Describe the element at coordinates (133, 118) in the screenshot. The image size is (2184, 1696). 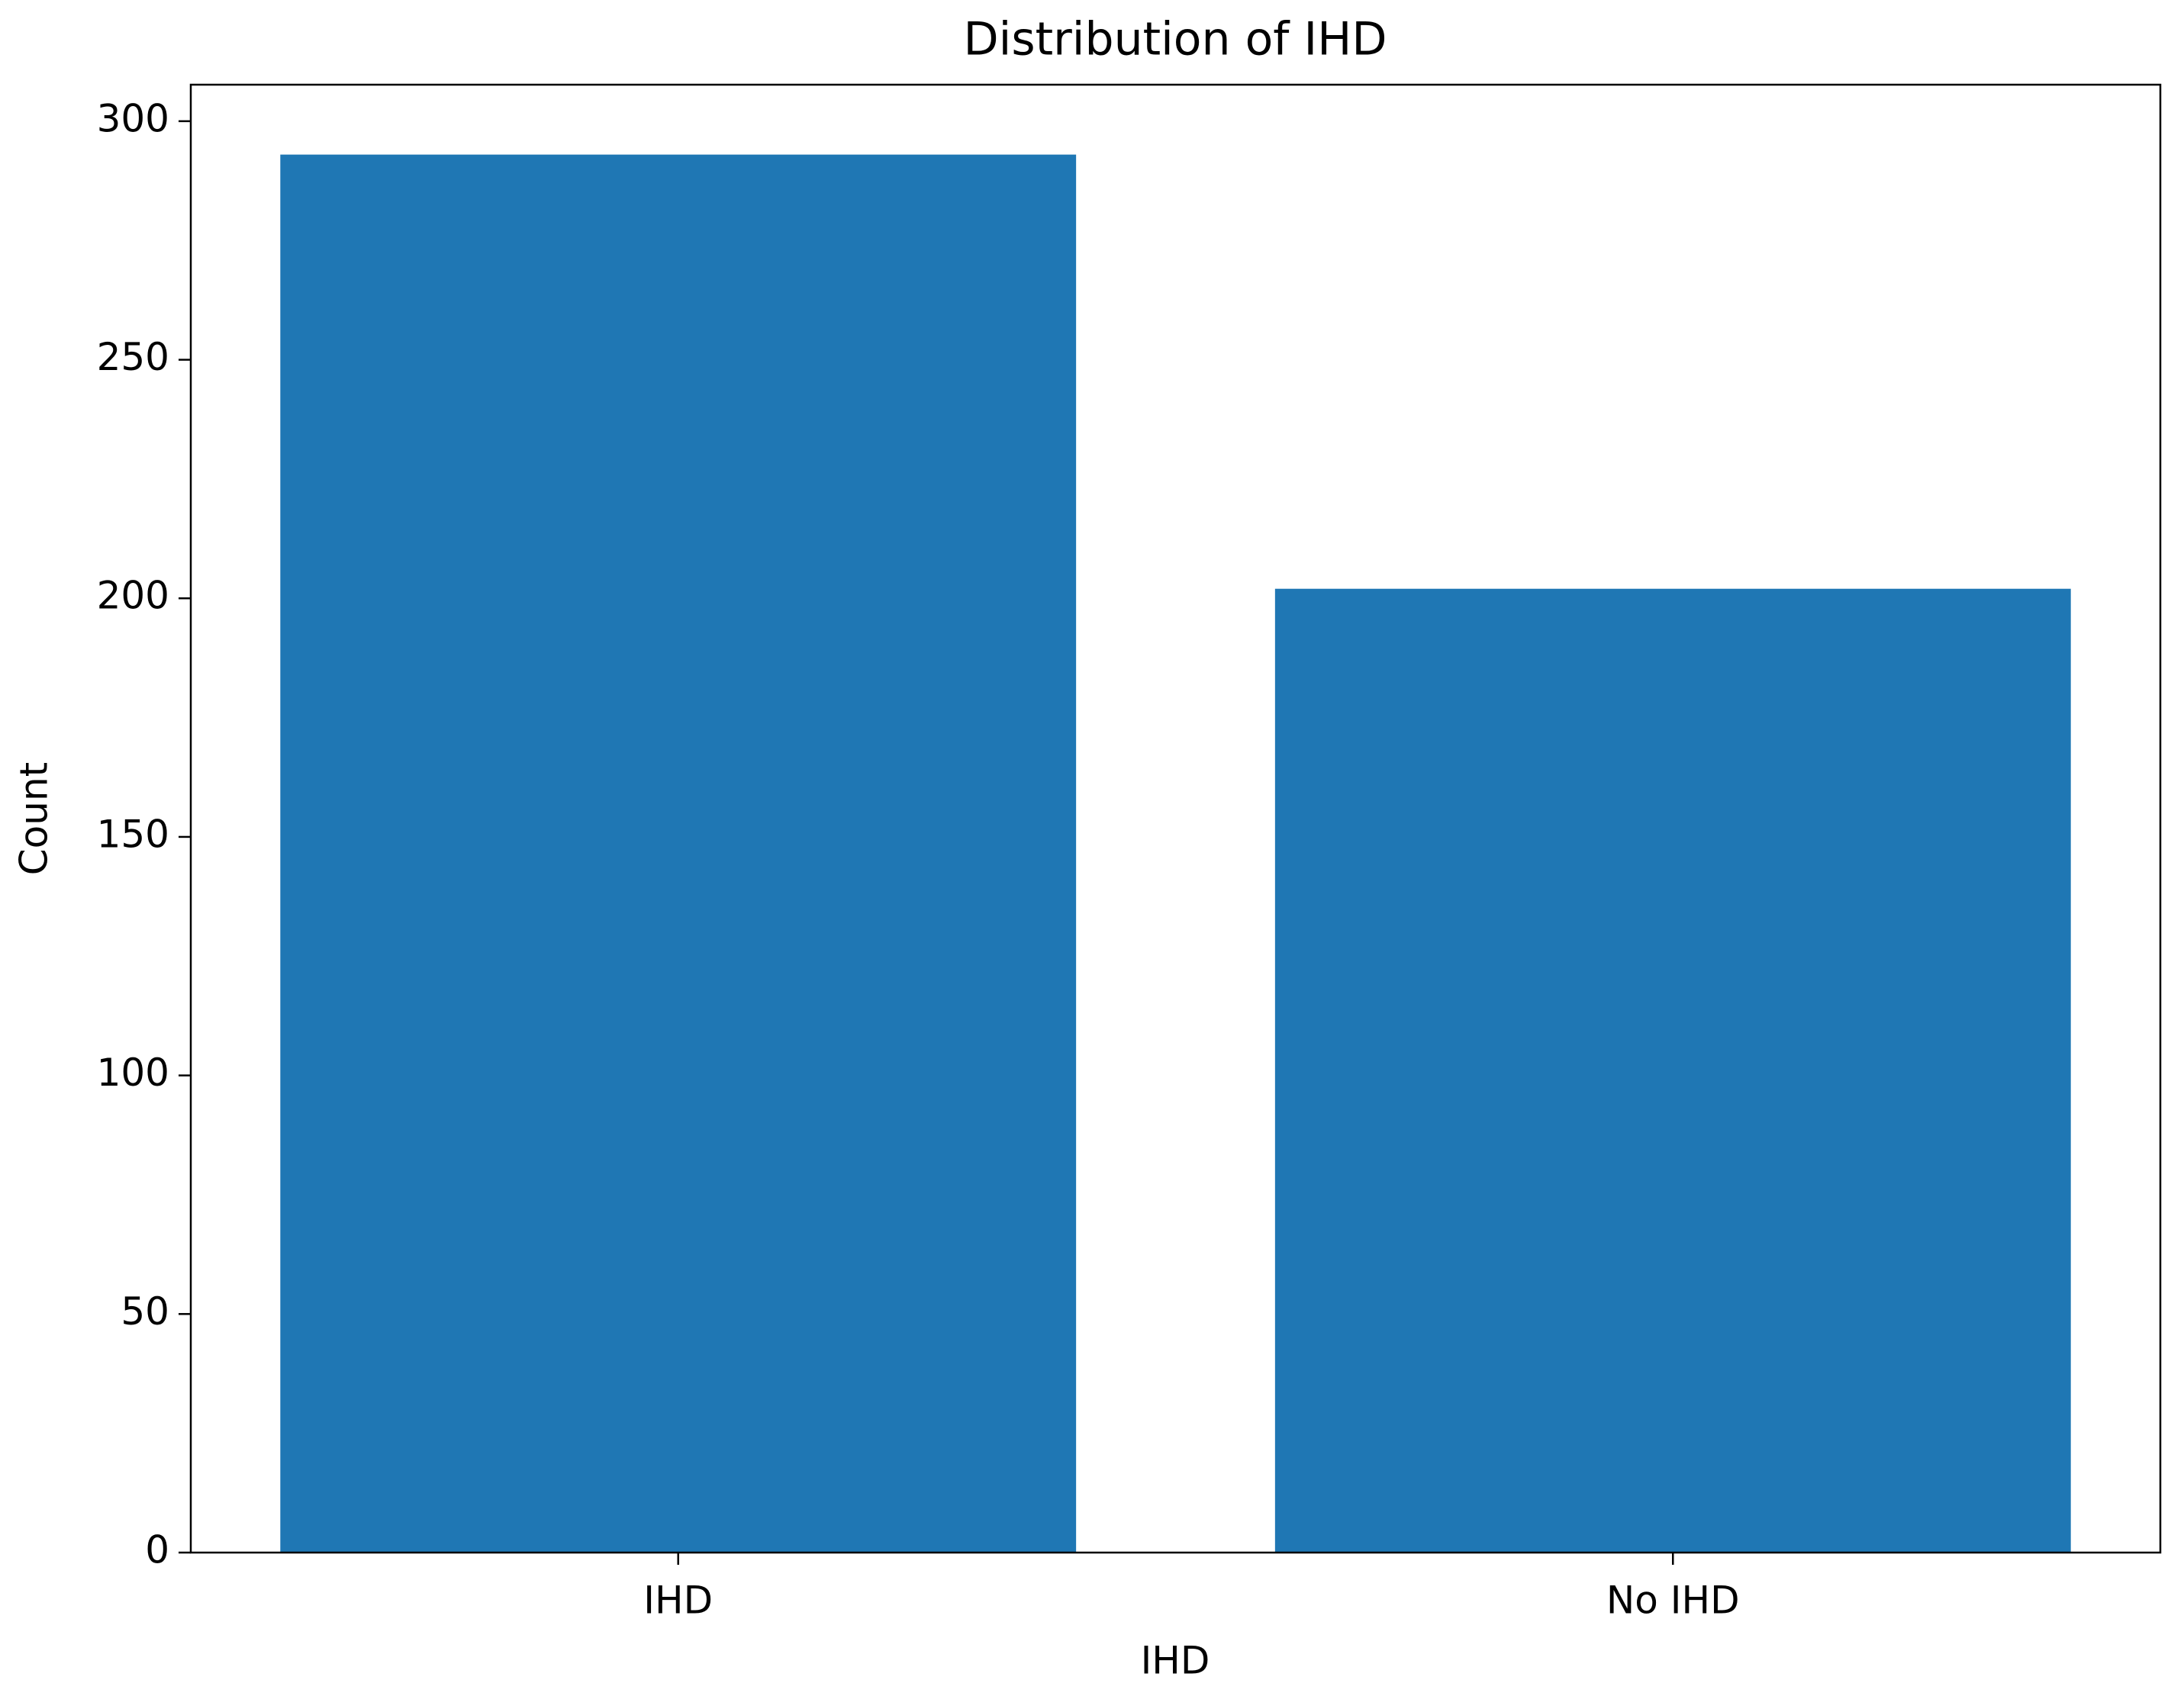
I see `y-tick-label: 300` at that location.